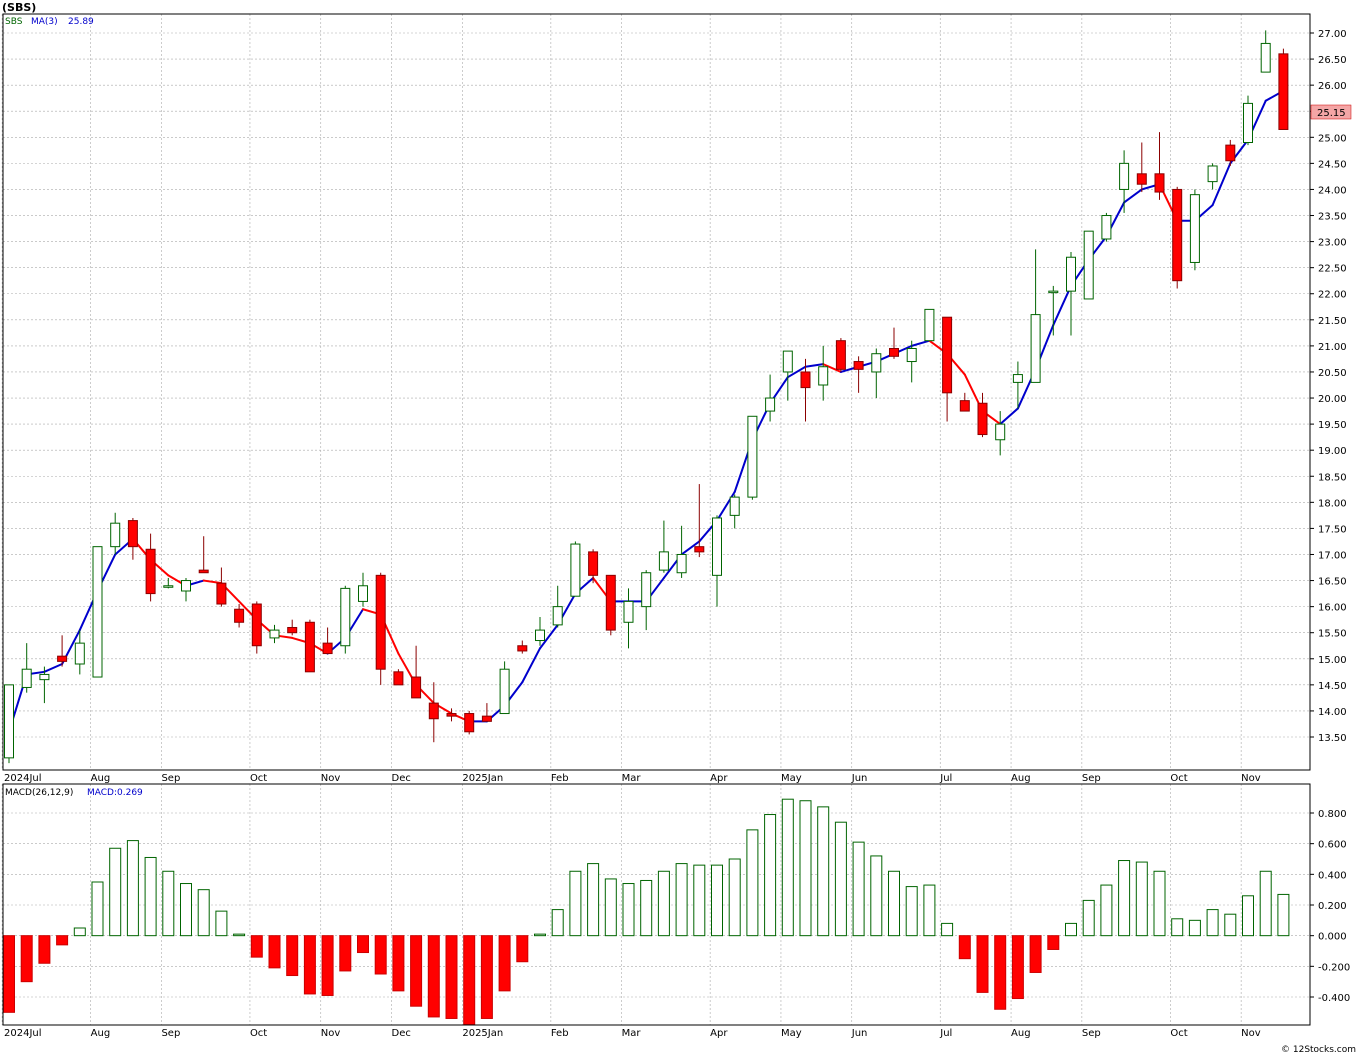 This screenshot has width=1360, height=1056. Describe the element at coordinates (23, 778) in the screenshot. I see `month-label-price: 2024Jul` at that location.